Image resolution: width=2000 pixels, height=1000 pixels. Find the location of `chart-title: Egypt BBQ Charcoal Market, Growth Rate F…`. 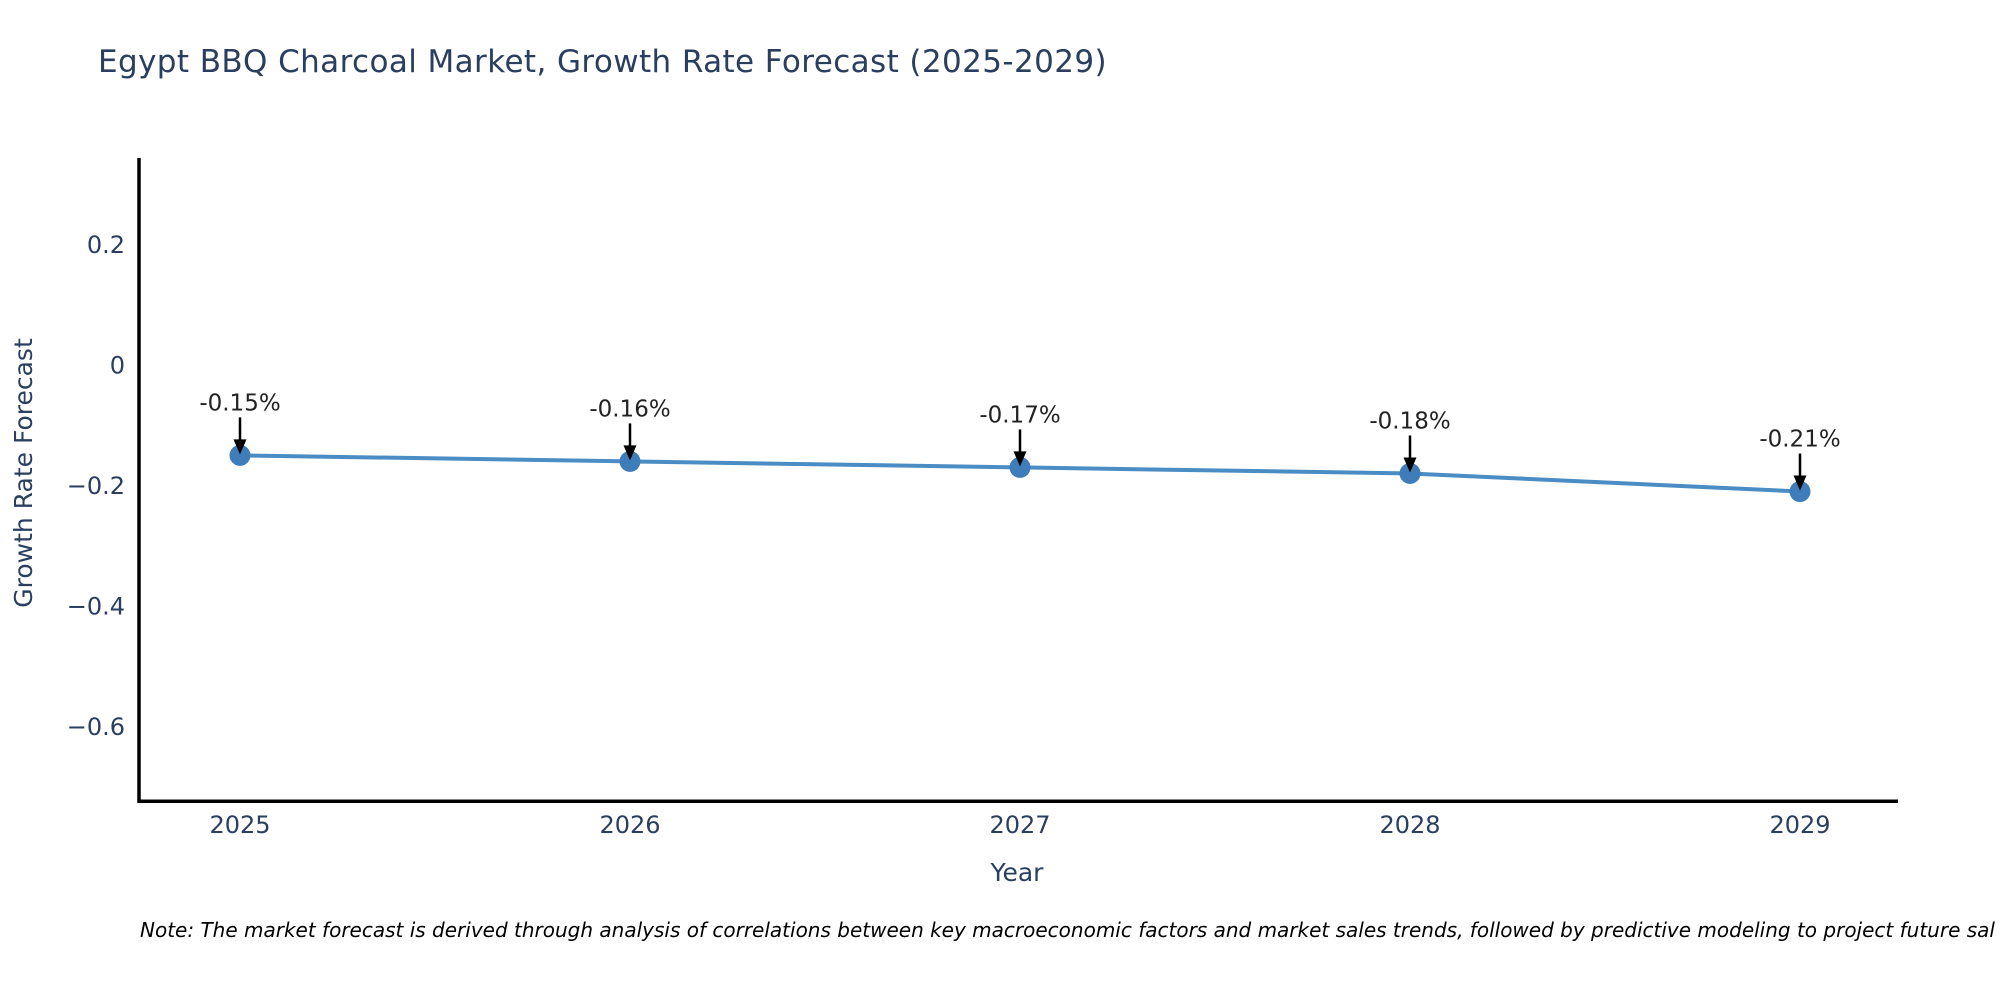

chart-title: Egypt BBQ Charcoal Market, Growth Rate F… is located at coordinates (602, 62).